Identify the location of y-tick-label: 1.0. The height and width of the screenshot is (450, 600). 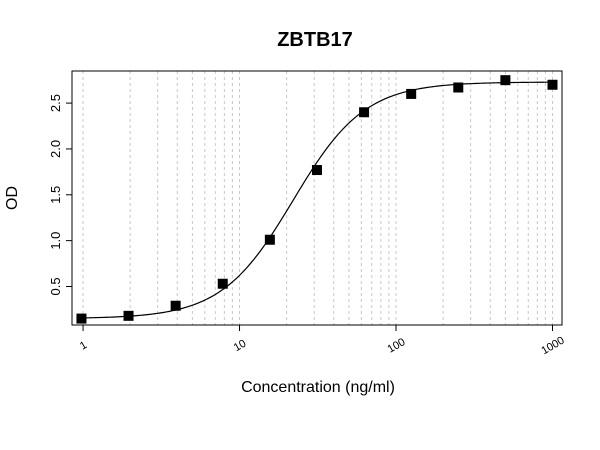
(55, 241).